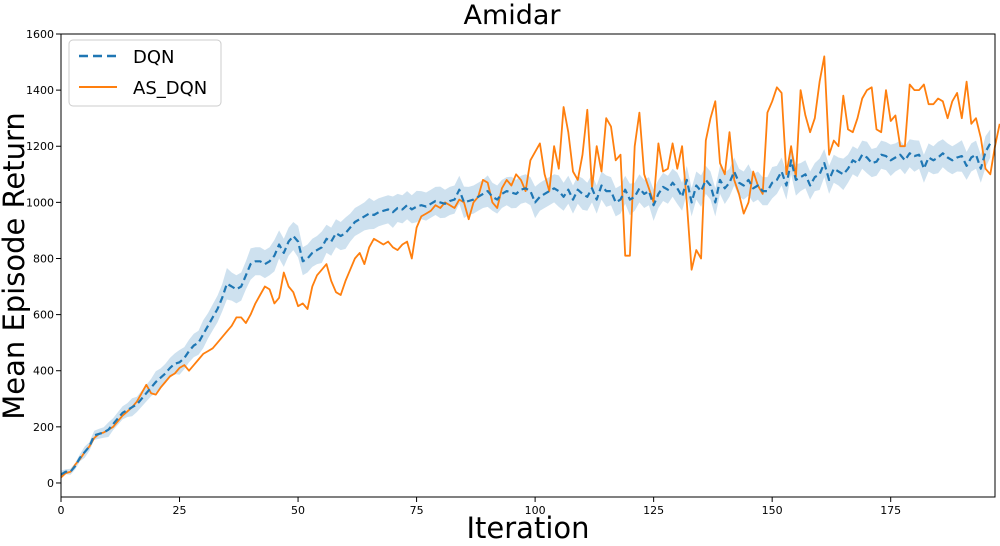 Image resolution: width=1000 pixels, height=546 pixels. What do you see at coordinates (512, 15) in the screenshot?
I see `chart-title: Amidar` at bounding box center [512, 15].